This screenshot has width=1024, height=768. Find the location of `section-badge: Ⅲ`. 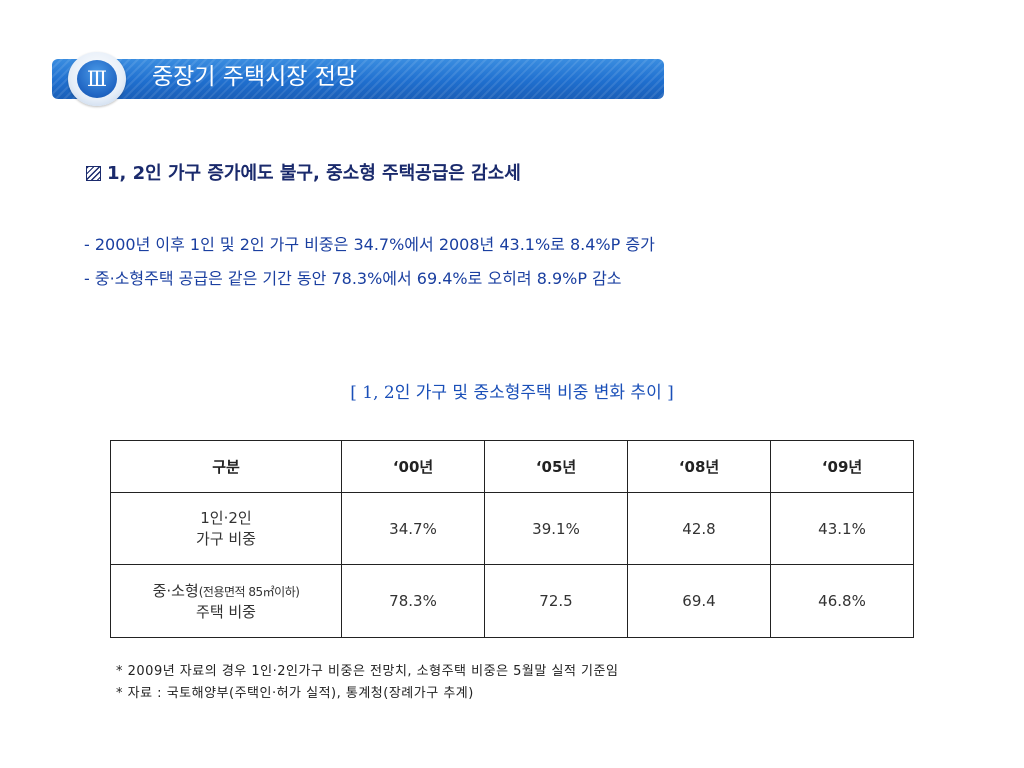

section-badge: Ⅲ is located at coordinates (97, 79).